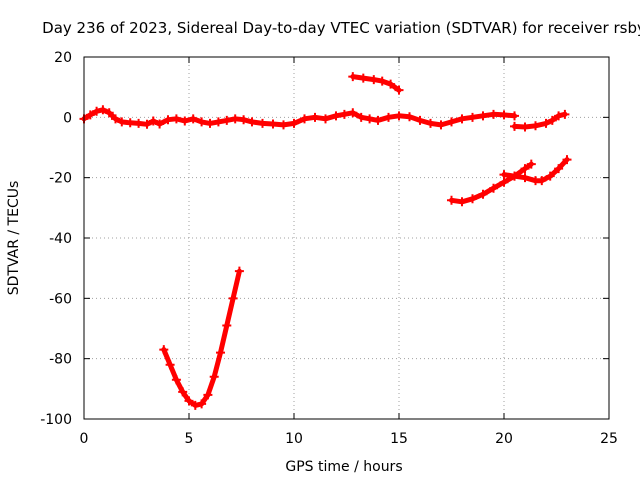 Image resolution: width=640 pixels, height=485 pixels. What do you see at coordinates (189, 439) in the screenshot?
I see `x-tick-label: 5` at bounding box center [189, 439].